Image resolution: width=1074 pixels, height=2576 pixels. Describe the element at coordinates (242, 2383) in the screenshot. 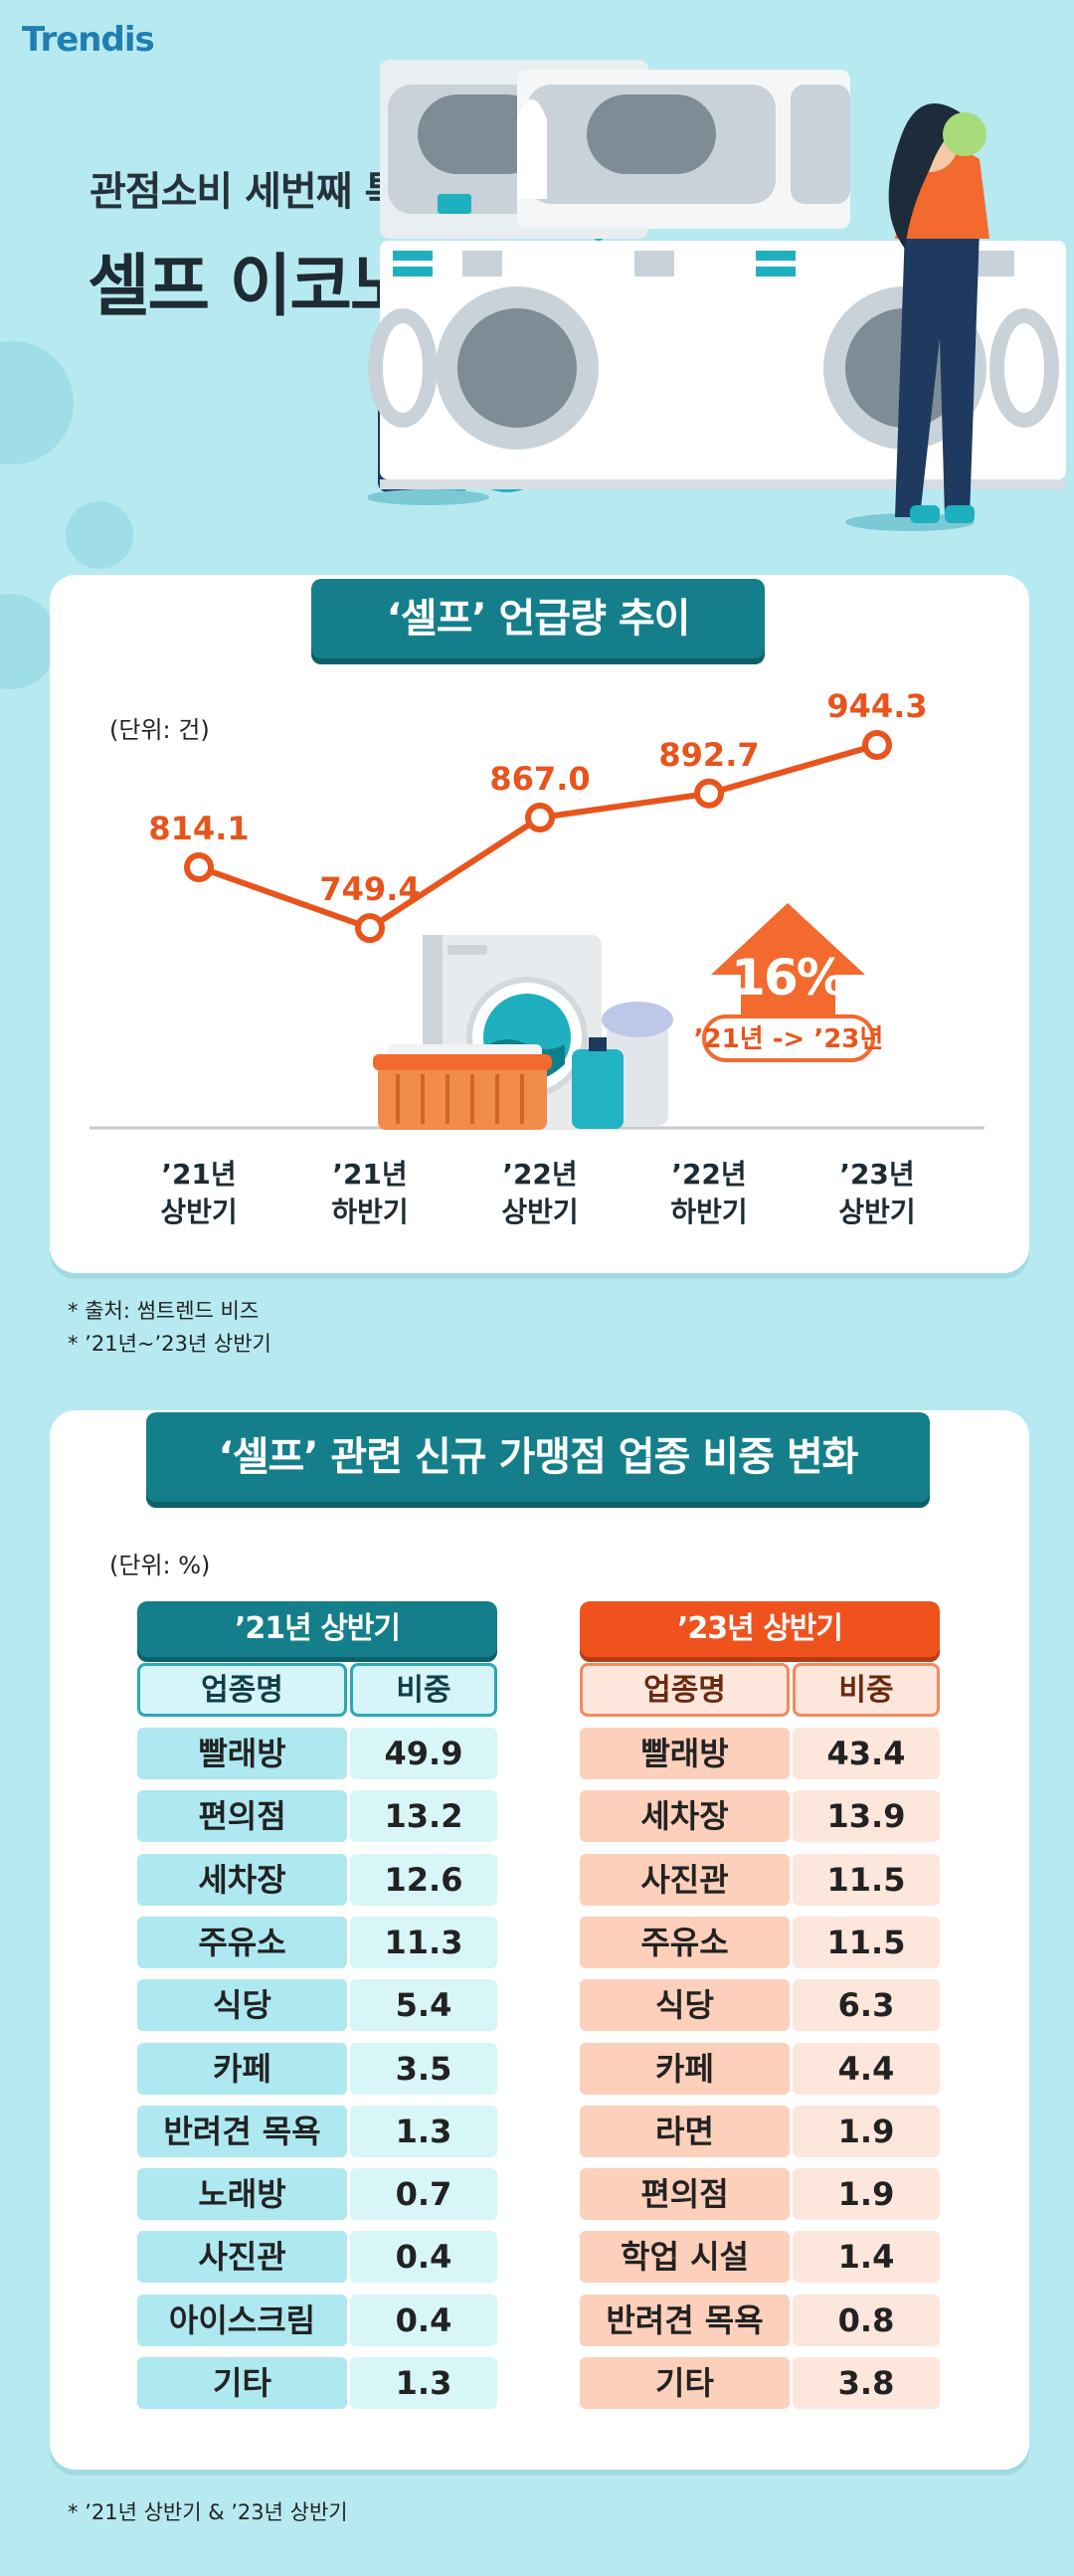

I see `table-2021-category-cell: 기타` at that location.